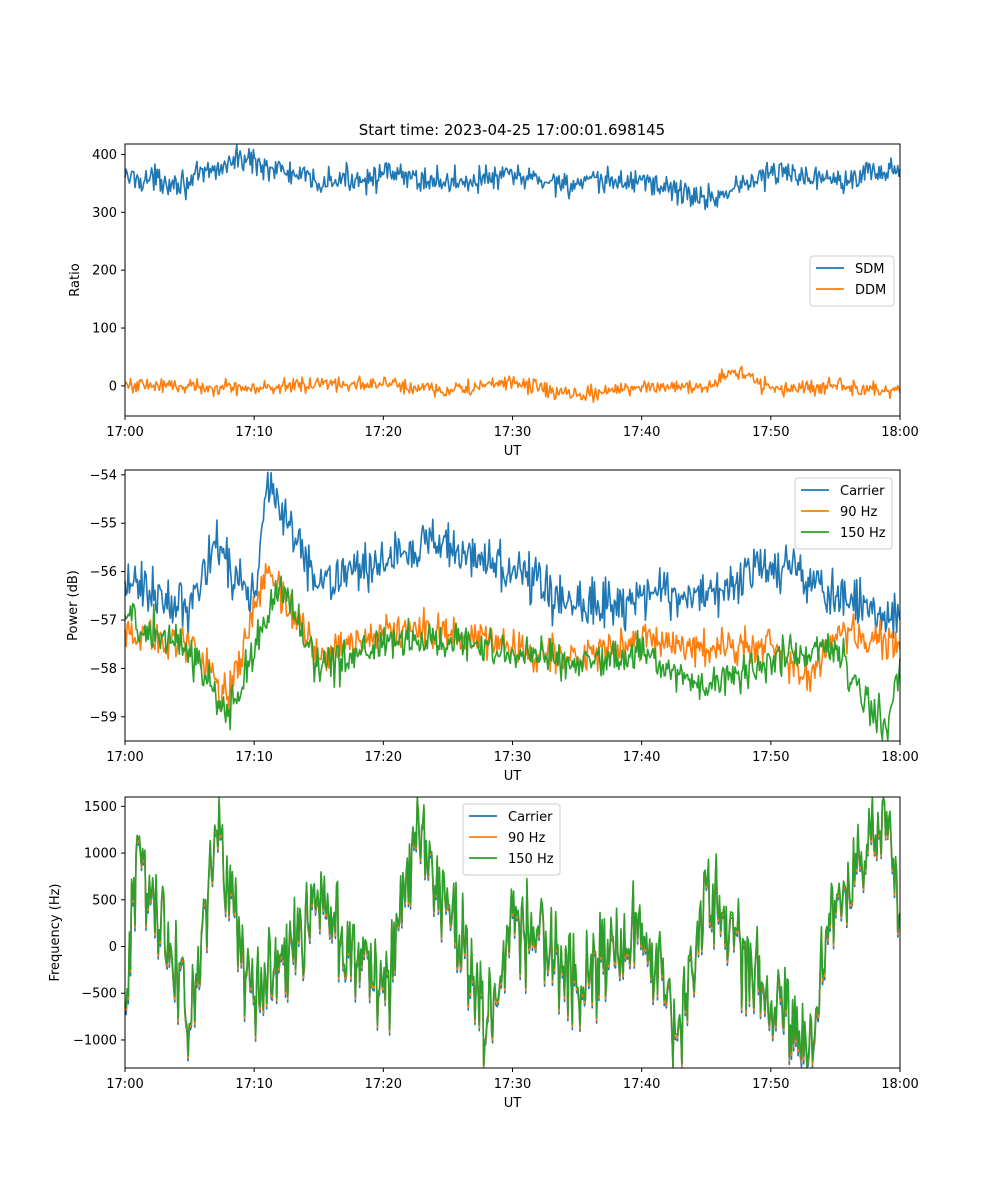 The width and height of the screenshot is (1000, 1200). What do you see at coordinates (103, 475) in the screenshot?
I see `y-tick-label: −54` at bounding box center [103, 475].